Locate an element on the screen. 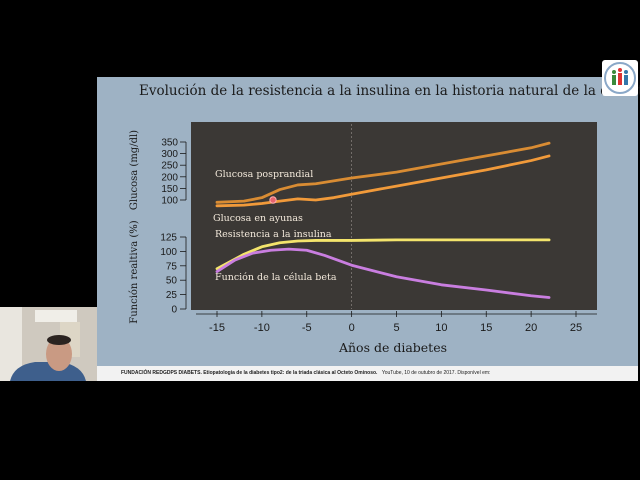  y-tick-top: 350 is located at coordinates (169, 143).